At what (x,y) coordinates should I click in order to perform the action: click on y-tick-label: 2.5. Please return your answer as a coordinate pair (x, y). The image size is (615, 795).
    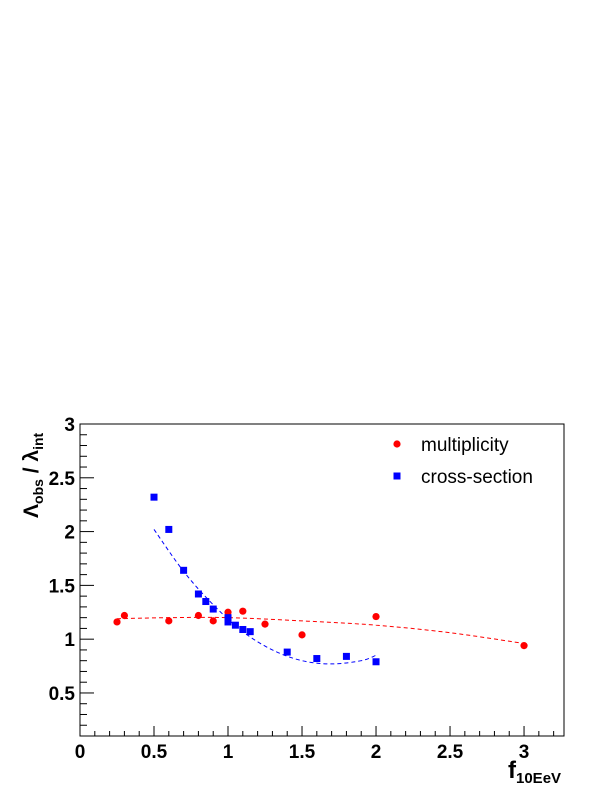
    Looking at the image, I should click on (62, 479).